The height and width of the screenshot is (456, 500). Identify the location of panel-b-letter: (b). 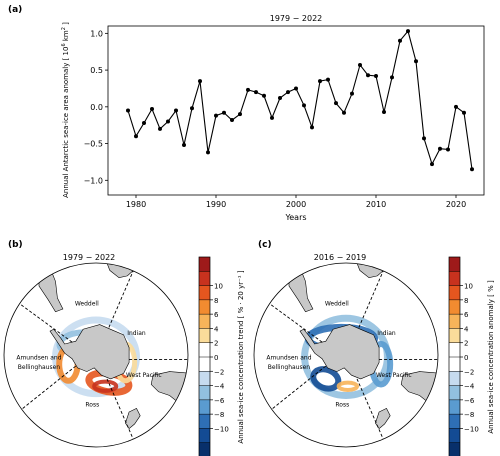
(15, 245).